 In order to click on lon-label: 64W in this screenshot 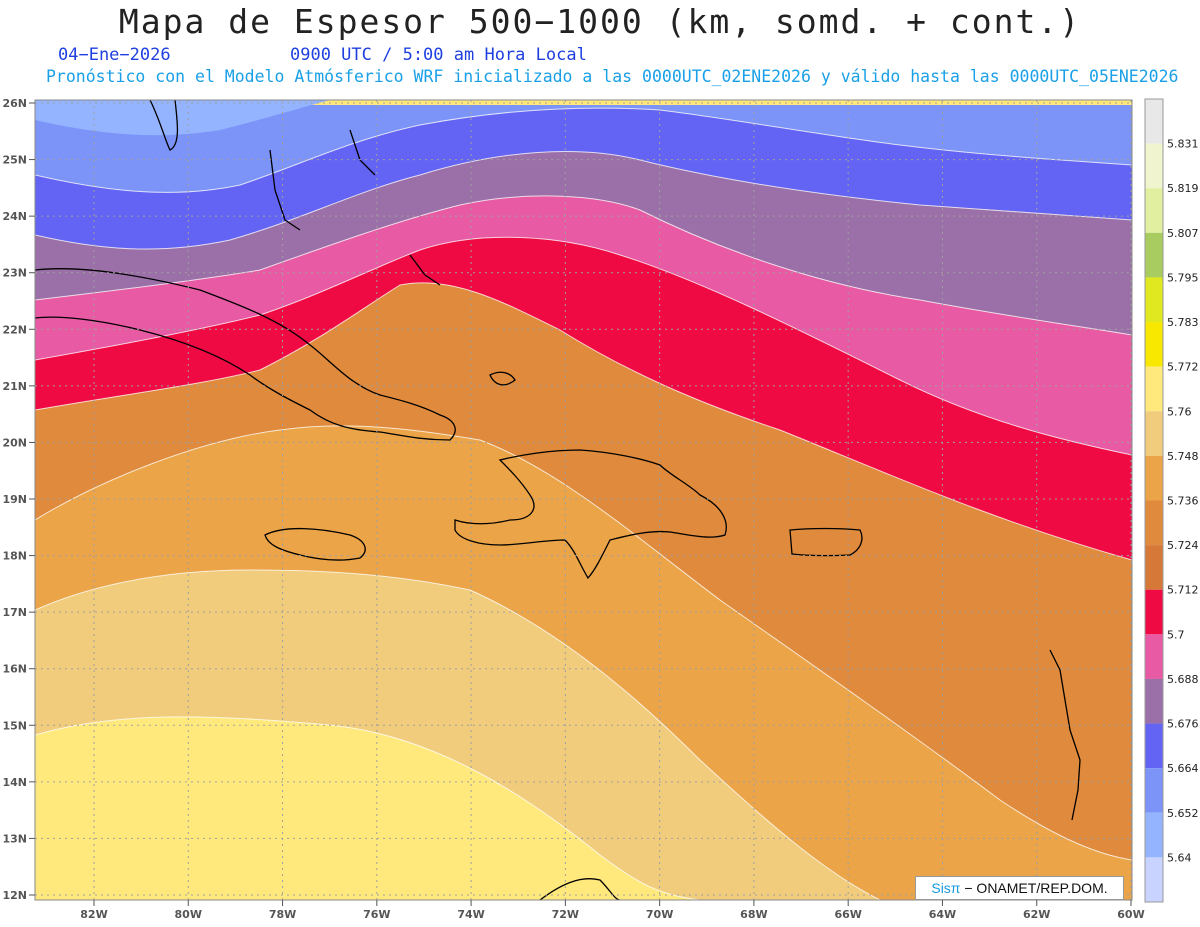, I will do `click(942, 914)`.